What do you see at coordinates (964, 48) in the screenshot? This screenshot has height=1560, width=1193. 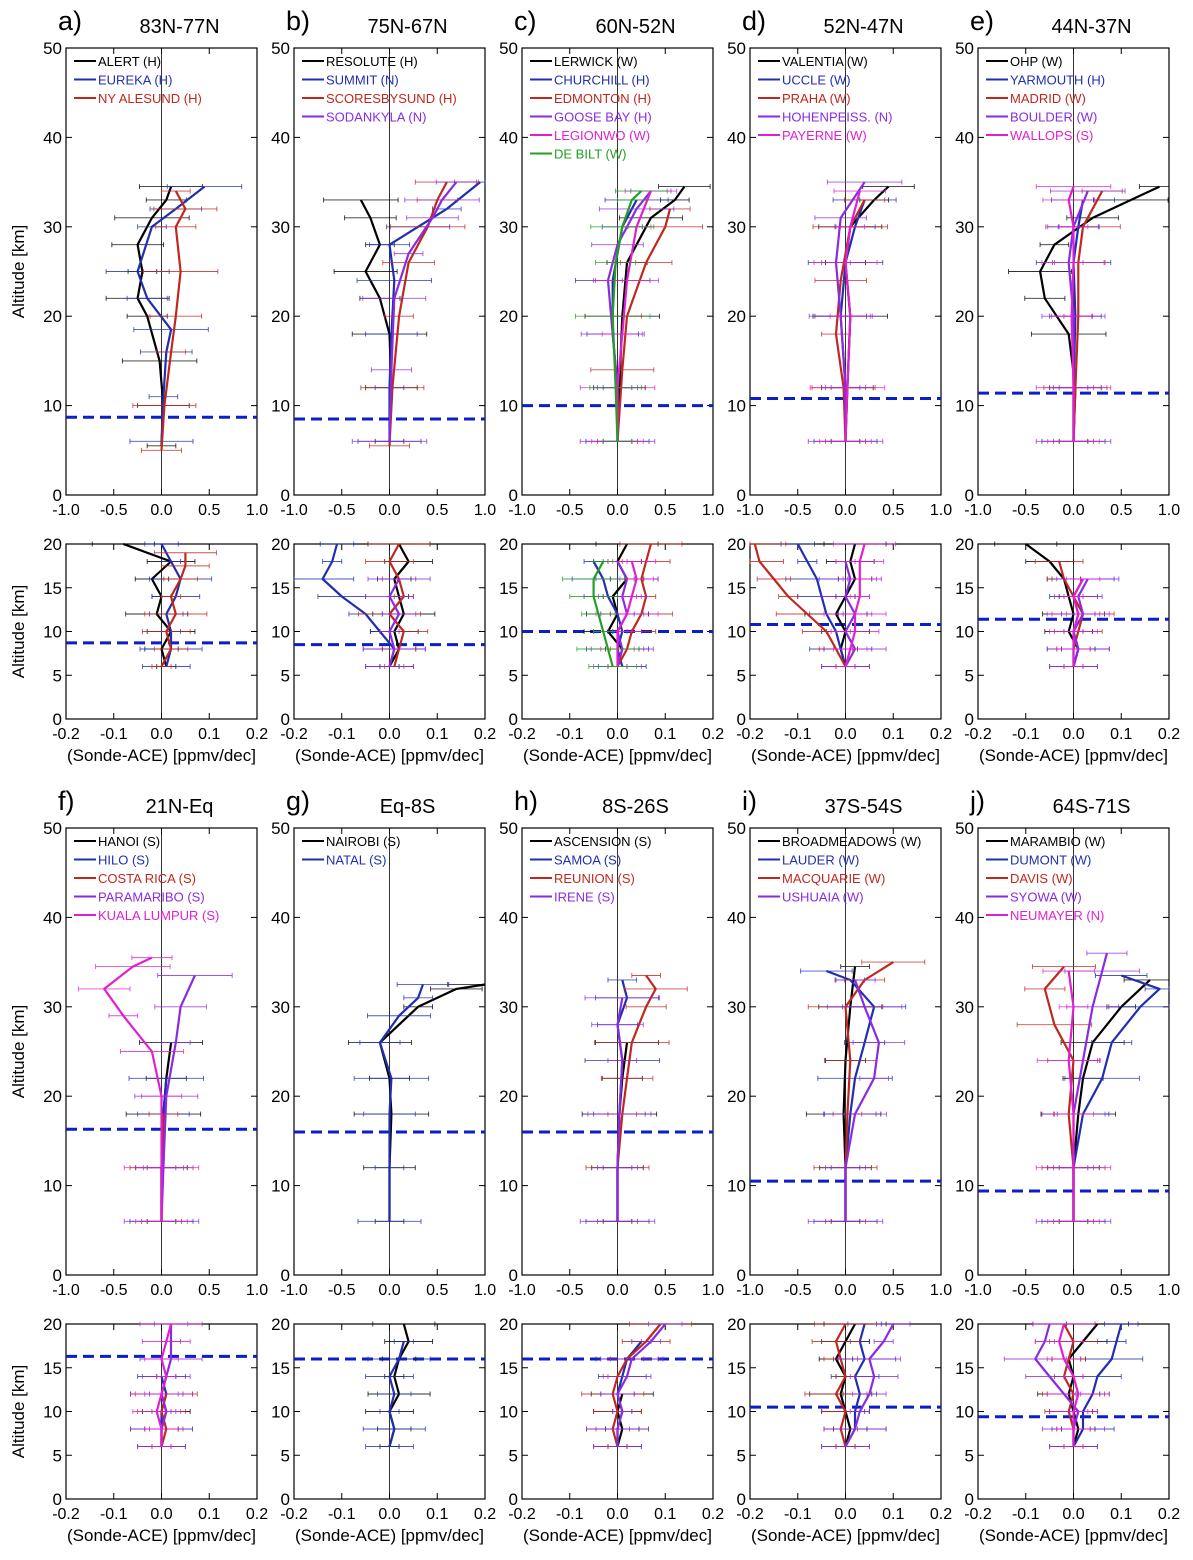 I see `y-tick-label: 50` at bounding box center [964, 48].